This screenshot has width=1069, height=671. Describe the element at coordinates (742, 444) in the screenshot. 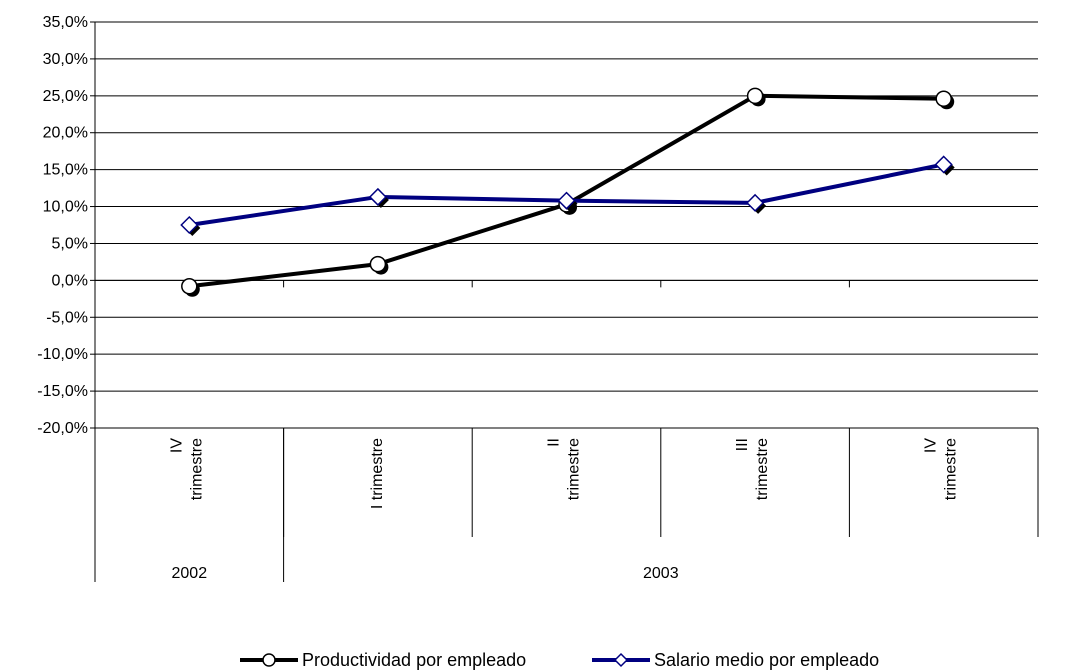

I see `category-label-line1: III` at that location.